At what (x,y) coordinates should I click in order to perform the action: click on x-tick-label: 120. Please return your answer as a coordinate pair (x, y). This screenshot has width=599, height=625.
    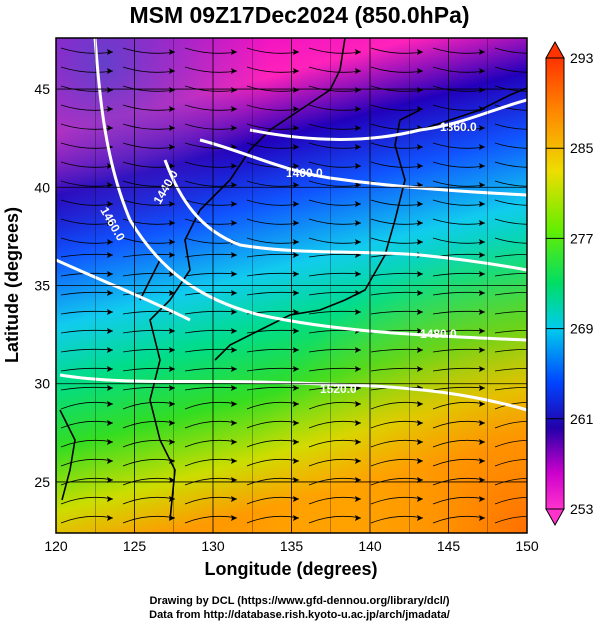
    Looking at the image, I should click on (56, 546).